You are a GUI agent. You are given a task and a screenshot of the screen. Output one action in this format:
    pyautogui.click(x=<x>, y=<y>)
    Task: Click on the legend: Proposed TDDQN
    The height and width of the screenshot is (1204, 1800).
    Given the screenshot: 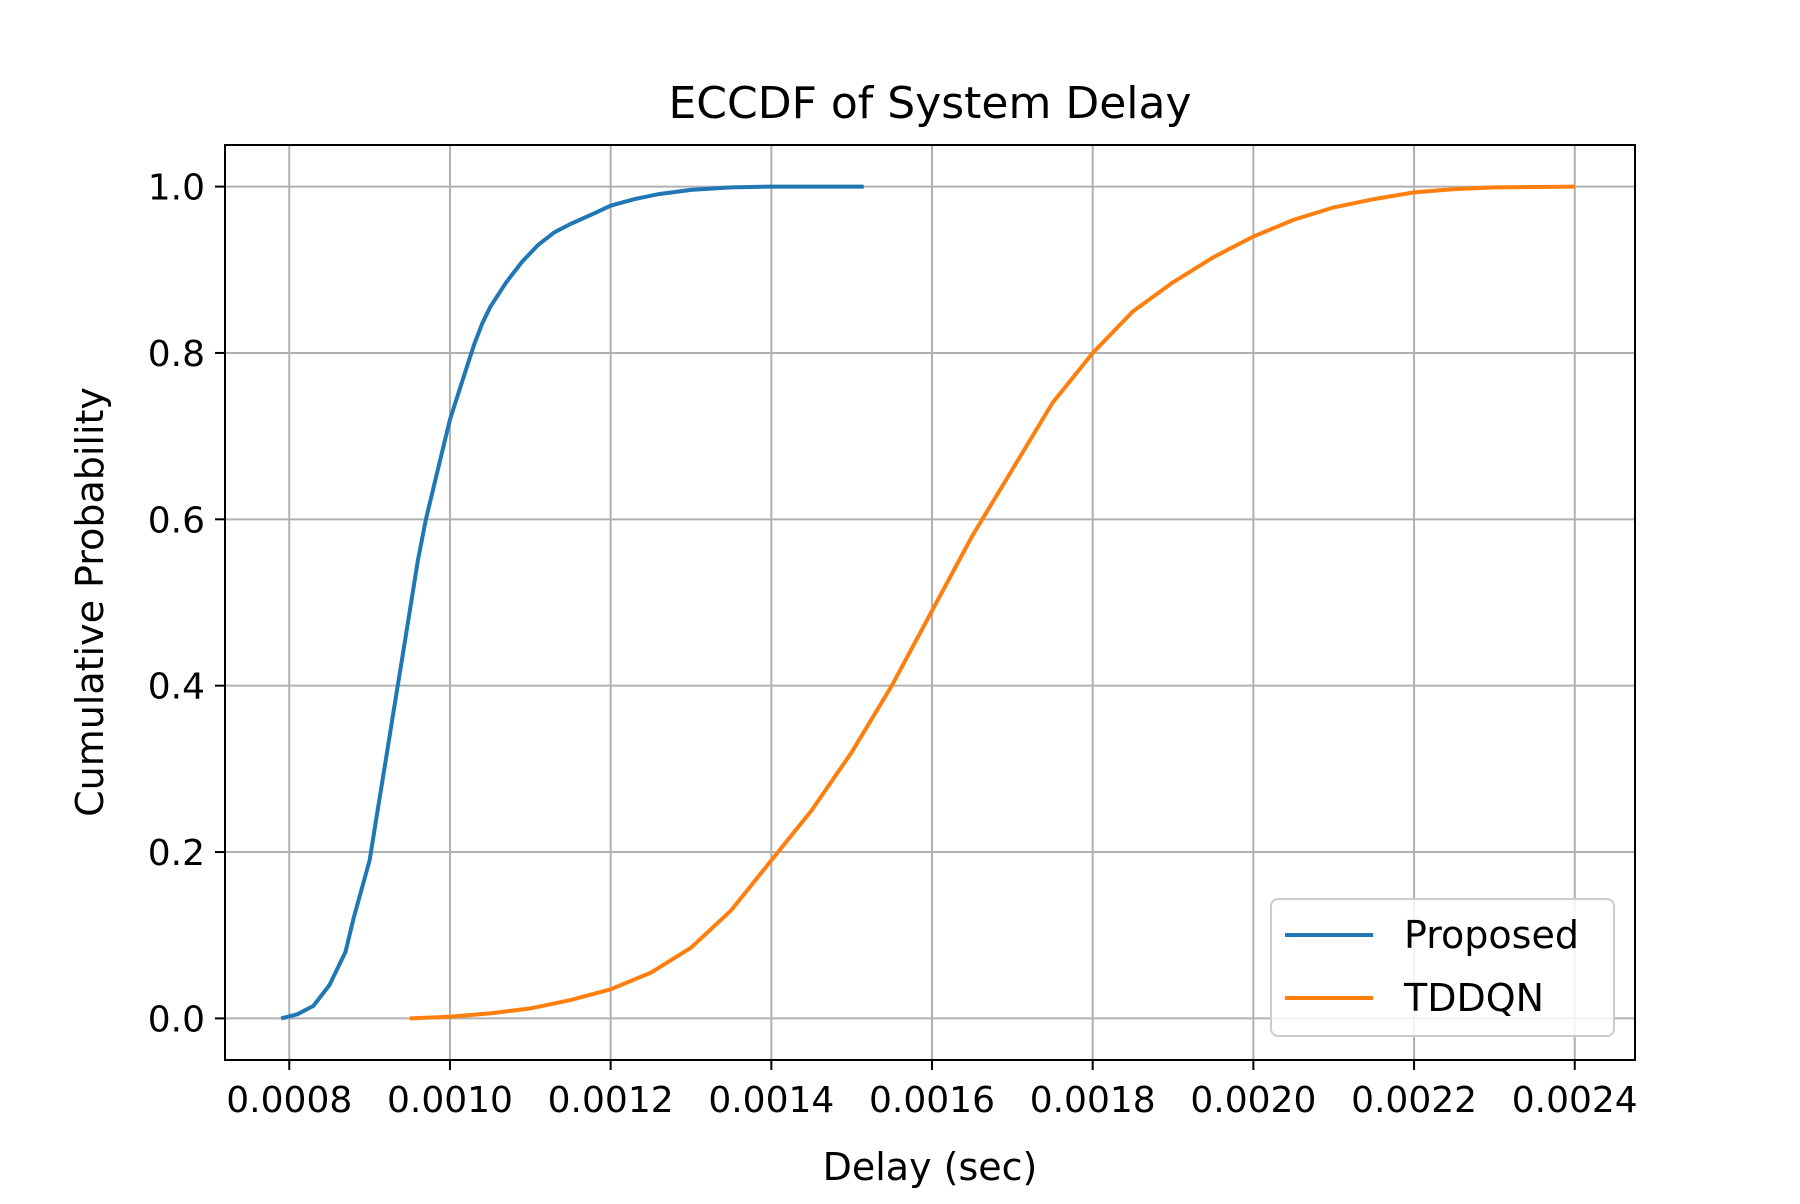 What is the action you would take?
    pyautogui.click(x=1442, y=967)
    